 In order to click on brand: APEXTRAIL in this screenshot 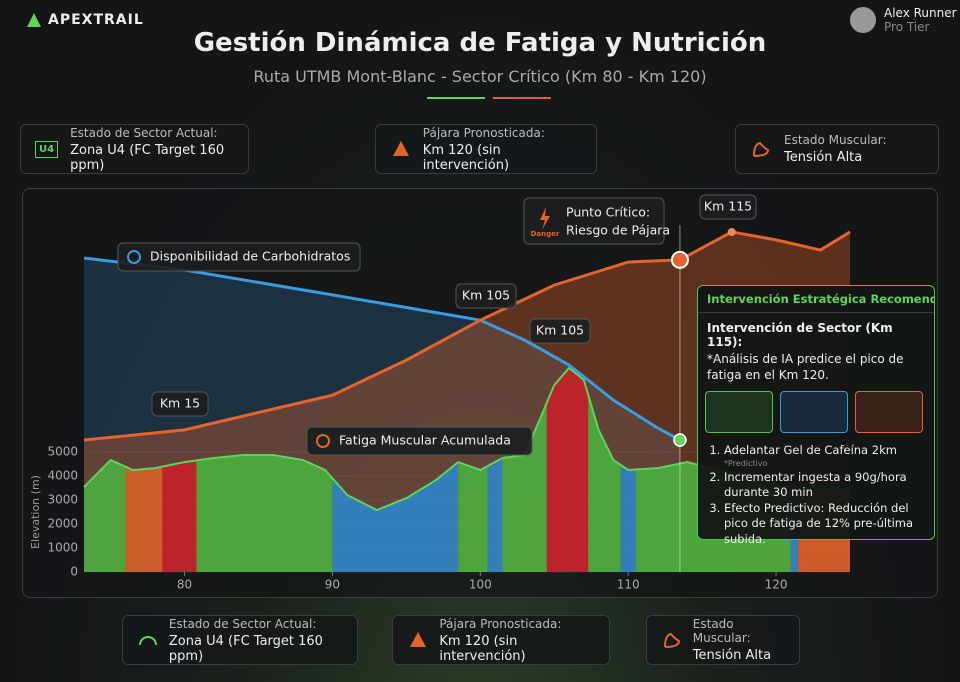, I will do `click(85, 20)`.